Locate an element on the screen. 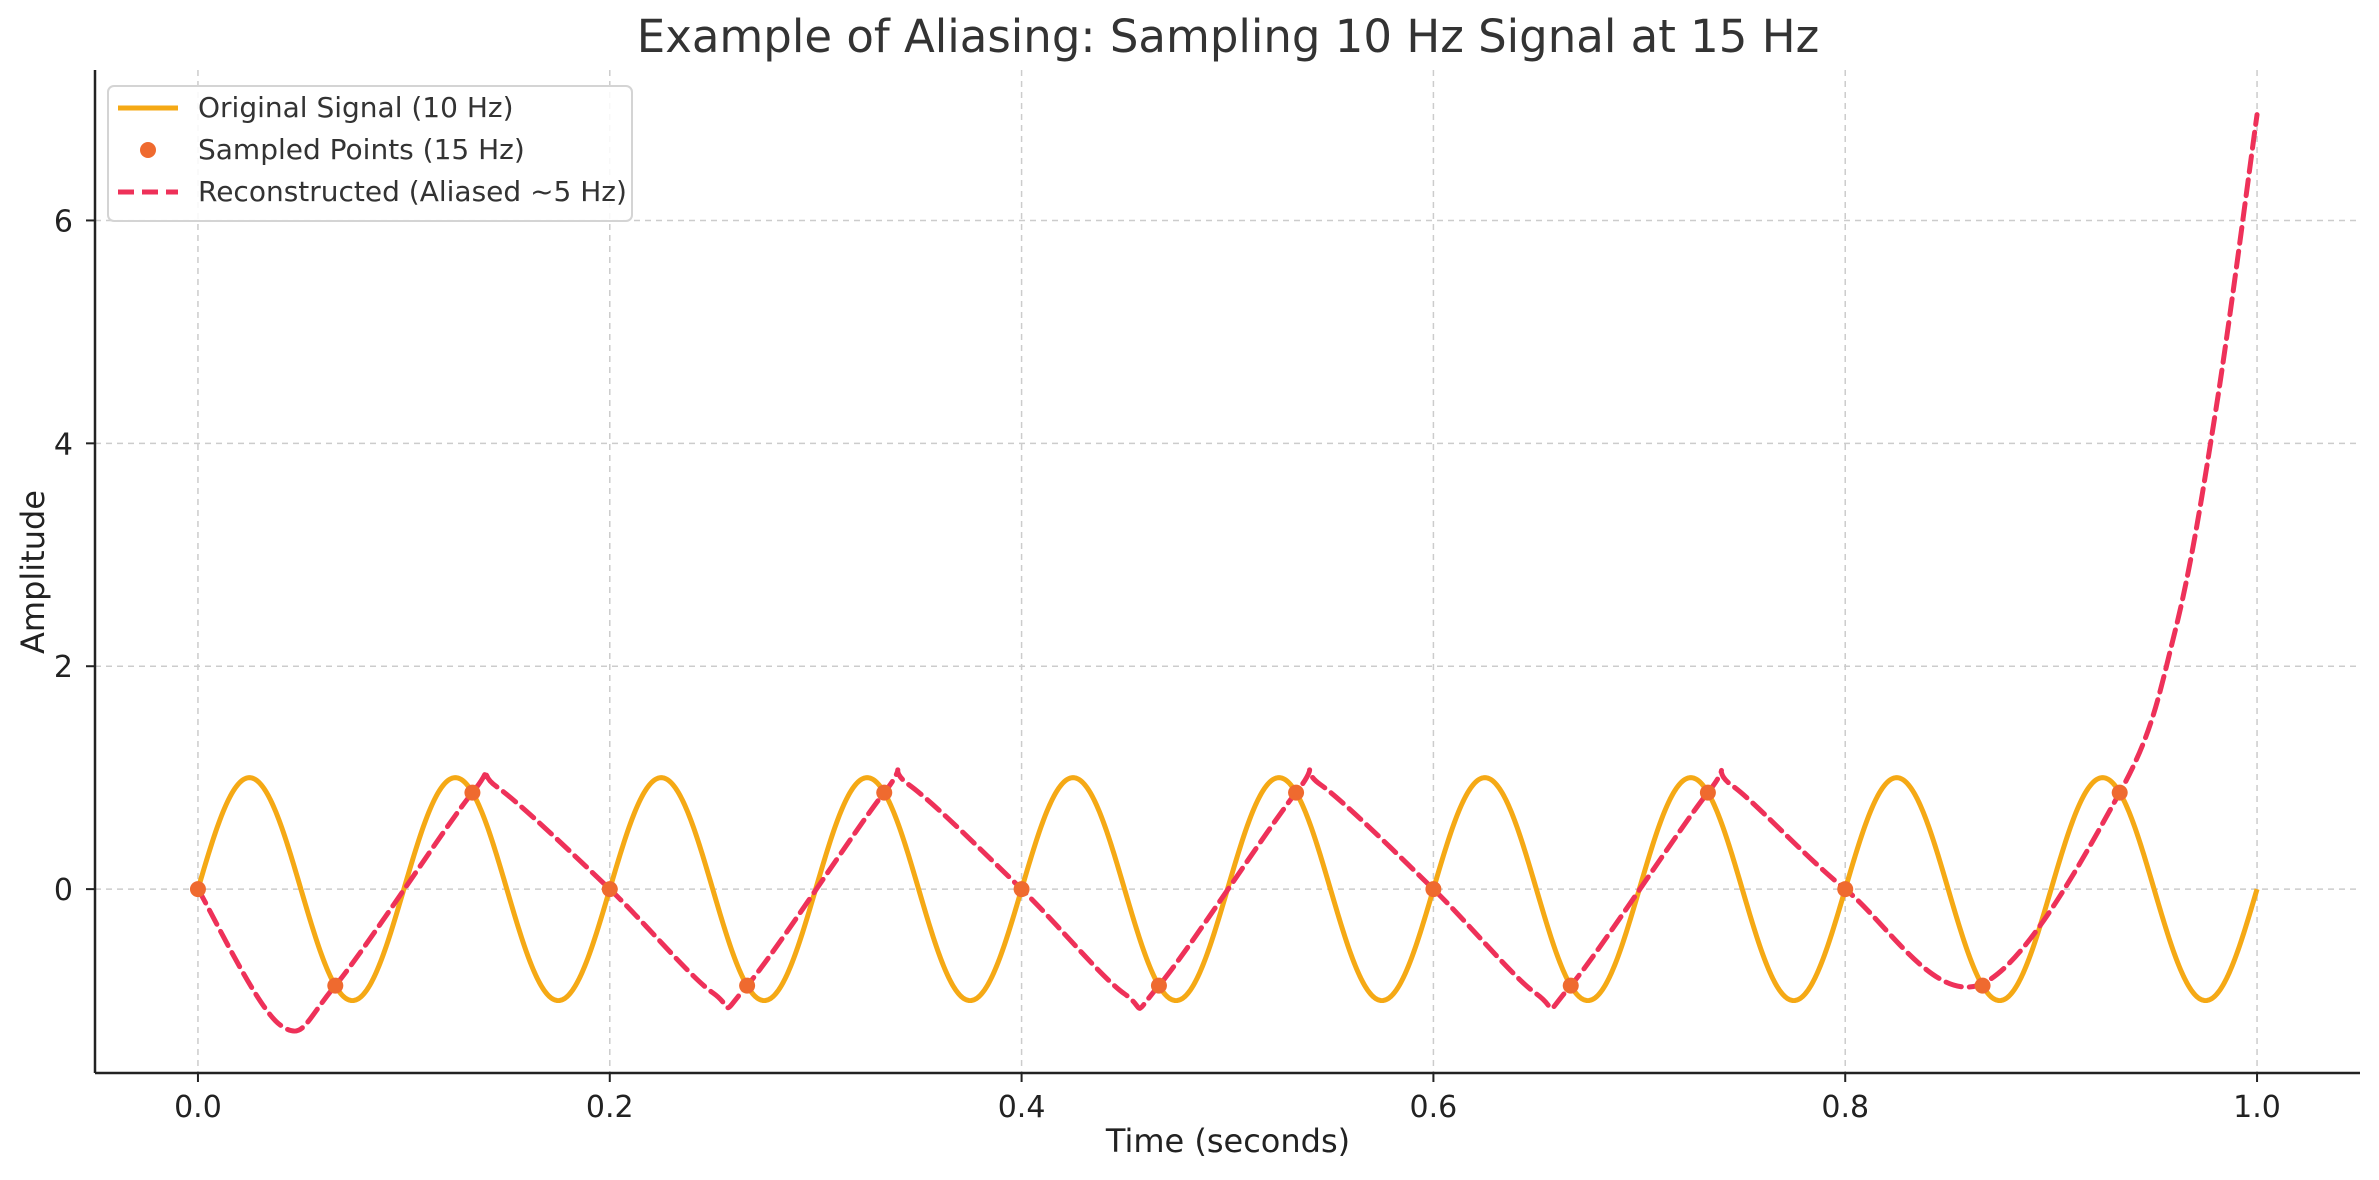  y-tick-label: 6 is located at coordinates (63, 221).